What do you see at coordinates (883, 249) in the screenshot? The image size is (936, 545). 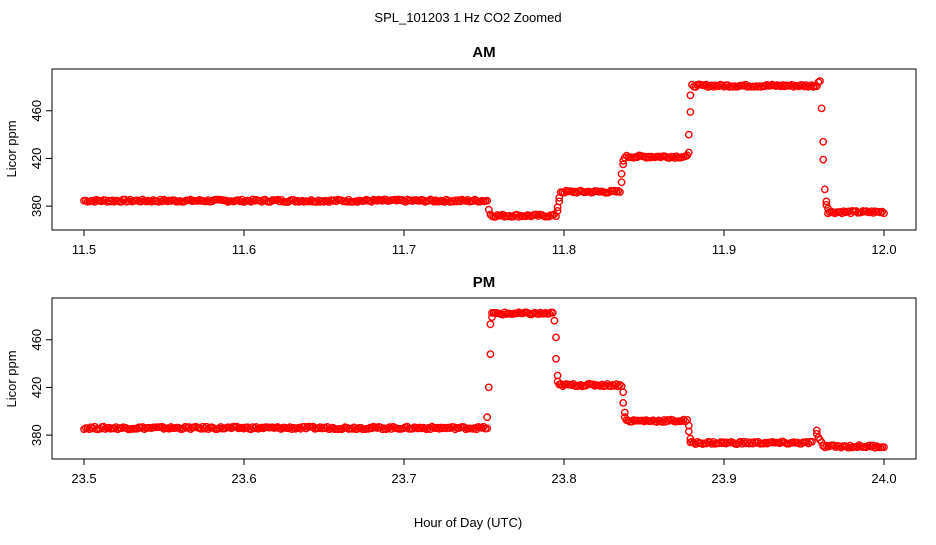 I see `x-tick-label: 12.0` at bounding box center [883, 249].